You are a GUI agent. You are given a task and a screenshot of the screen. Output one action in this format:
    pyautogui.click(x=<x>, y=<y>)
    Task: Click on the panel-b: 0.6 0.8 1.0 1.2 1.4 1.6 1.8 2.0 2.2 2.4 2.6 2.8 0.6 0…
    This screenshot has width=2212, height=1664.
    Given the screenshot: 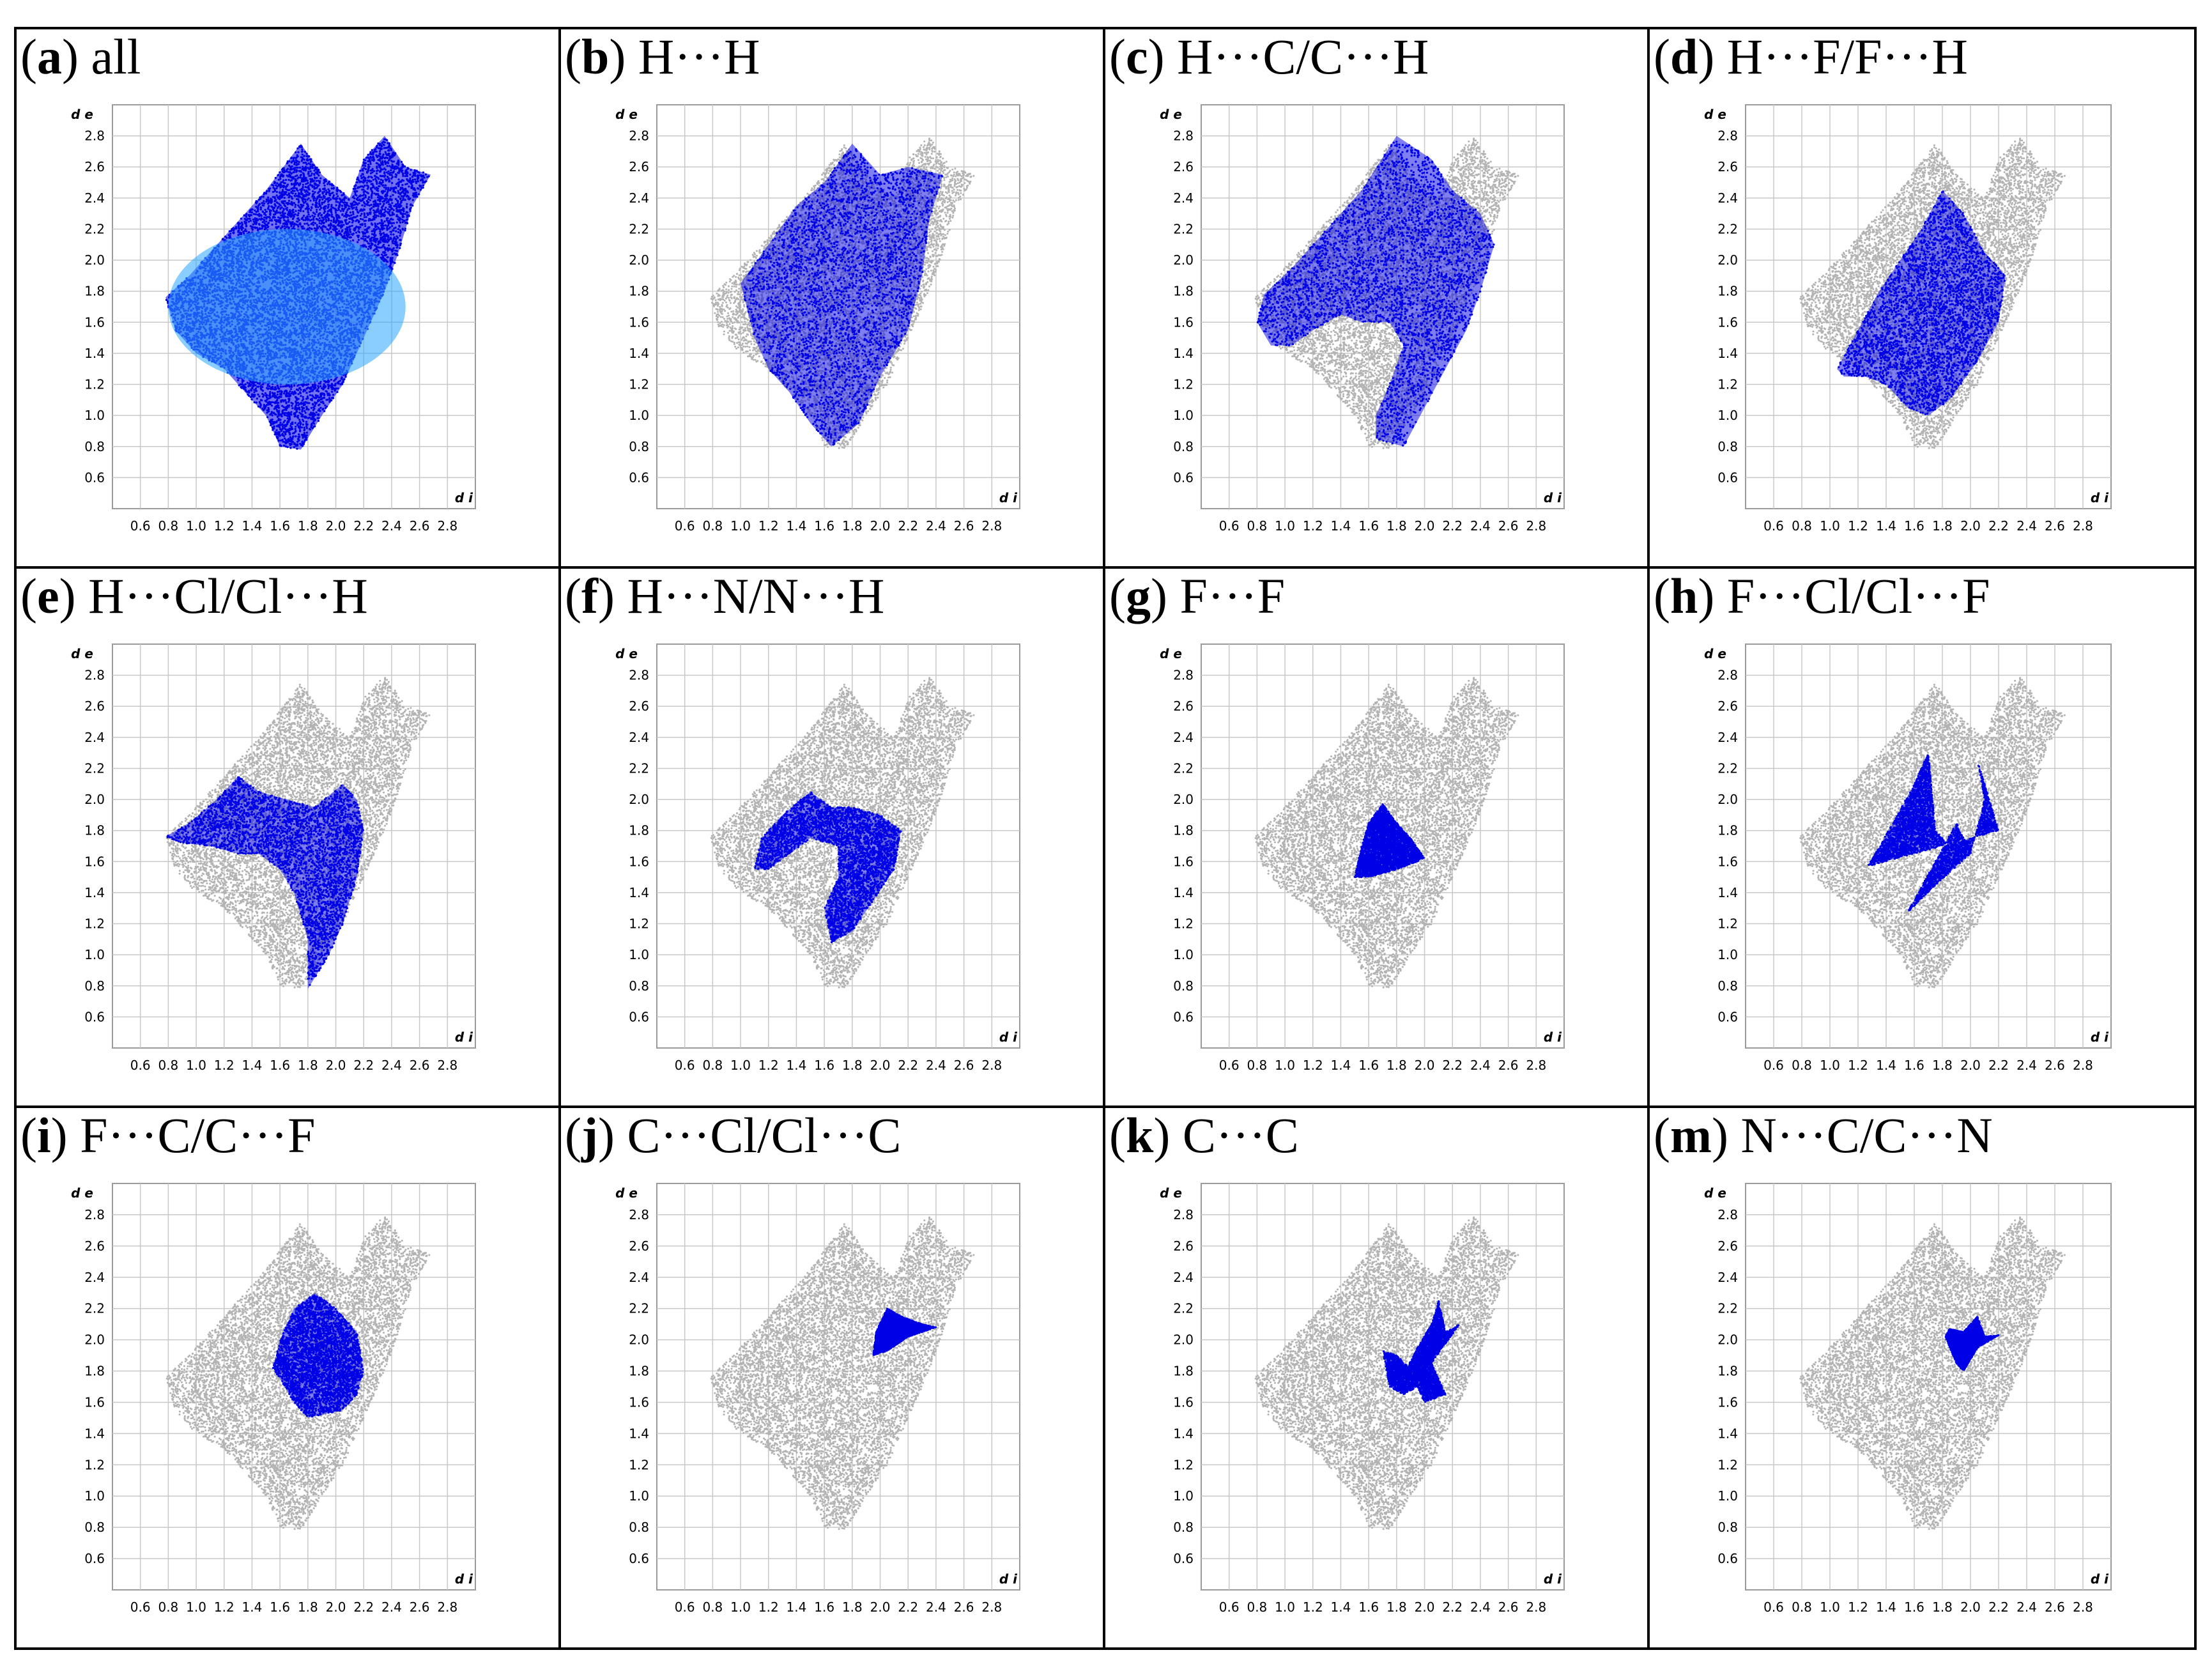 What is the action you would take?
    pyautogui.click(x=833, y=299)
    